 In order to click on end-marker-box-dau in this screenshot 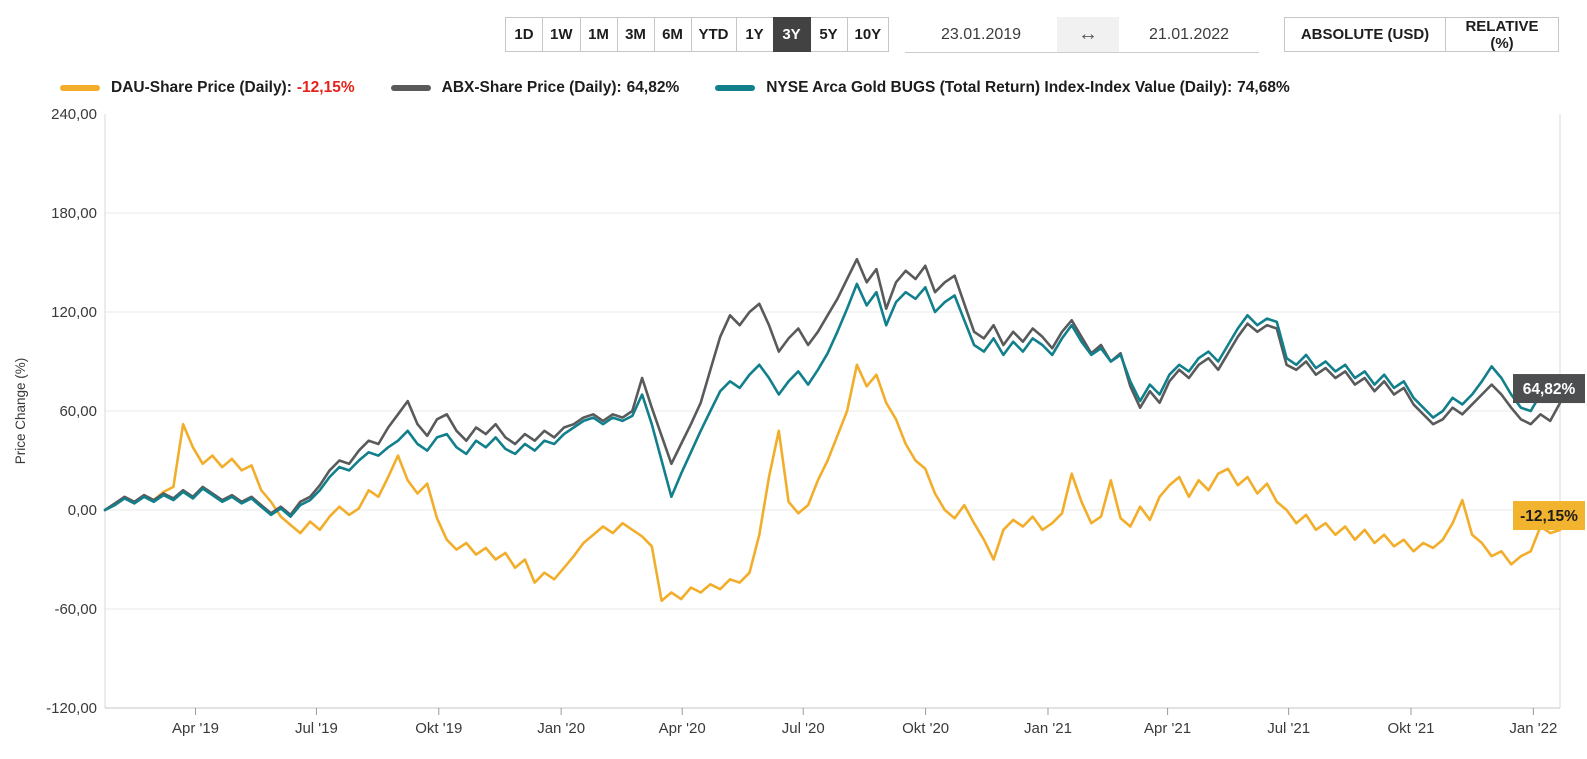, I will do `click(1549, 516)`.